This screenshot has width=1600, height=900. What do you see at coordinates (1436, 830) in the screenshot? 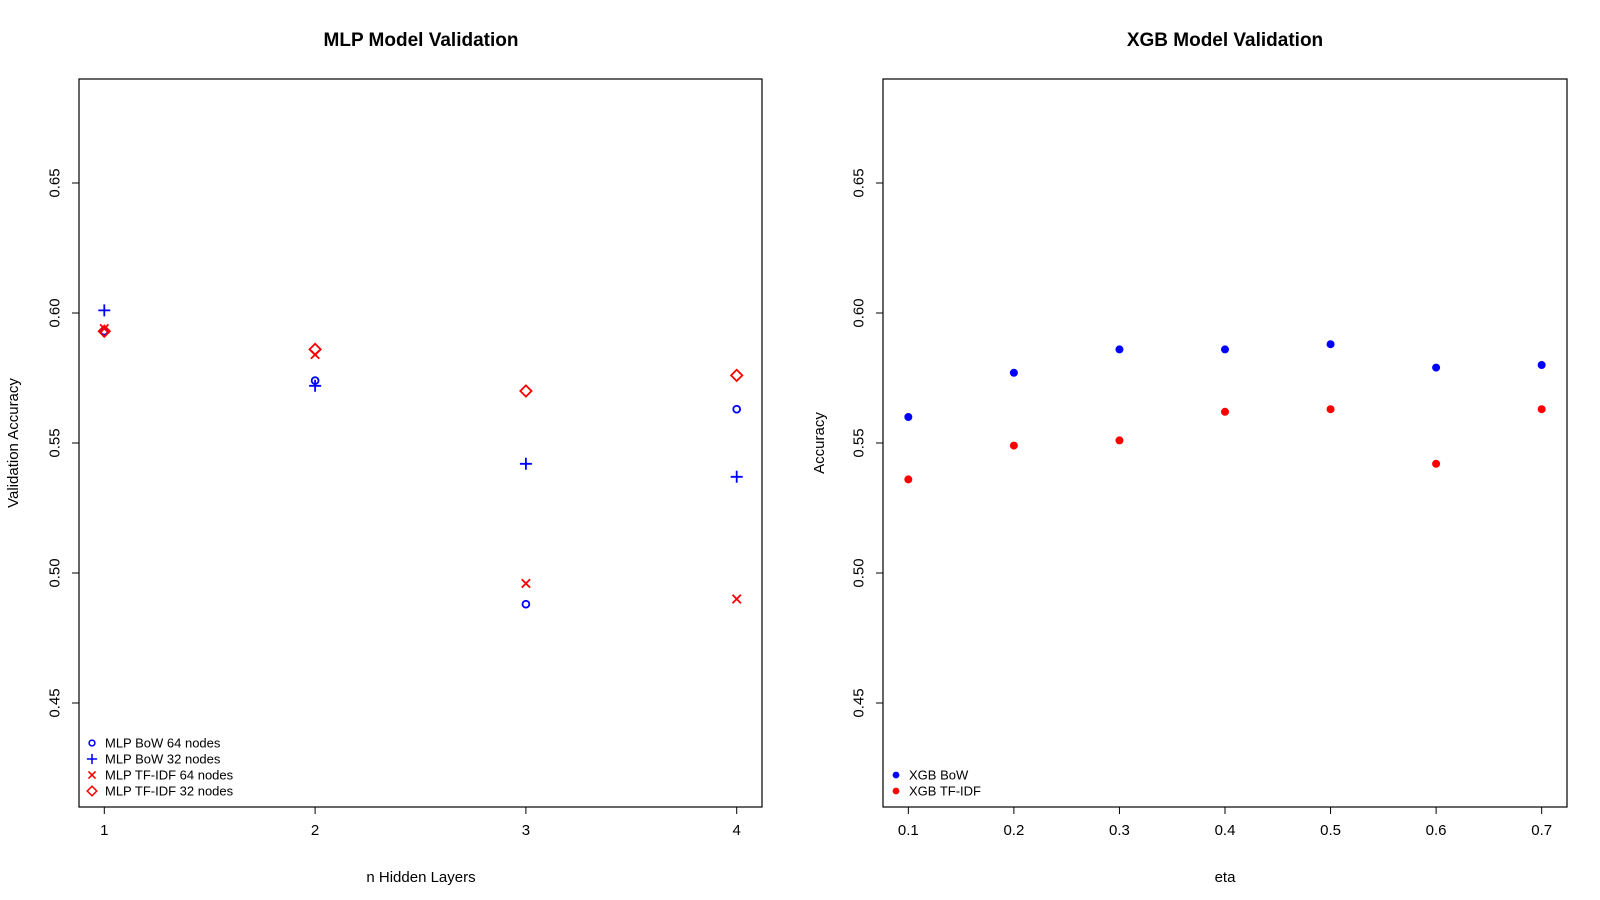
I see `x-tick-label: 0.6` at bounding box center [1436, 830].